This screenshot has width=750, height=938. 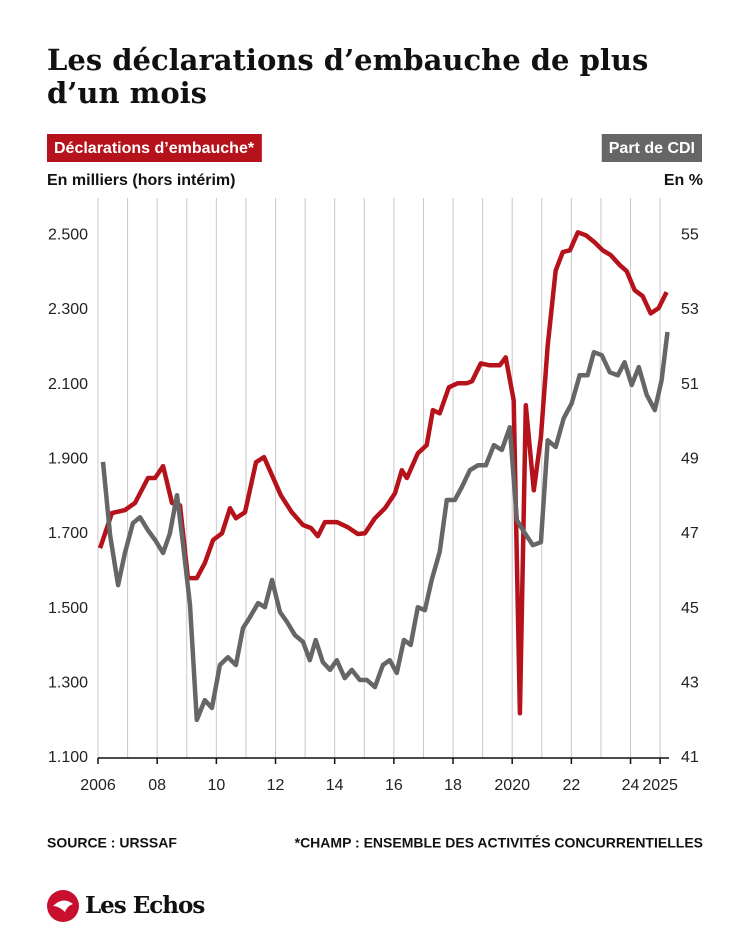 What do you see at coordinates (216, 785) in the screenshot?
I see `x-tick-label: 10` at bounding box center [216, 785].